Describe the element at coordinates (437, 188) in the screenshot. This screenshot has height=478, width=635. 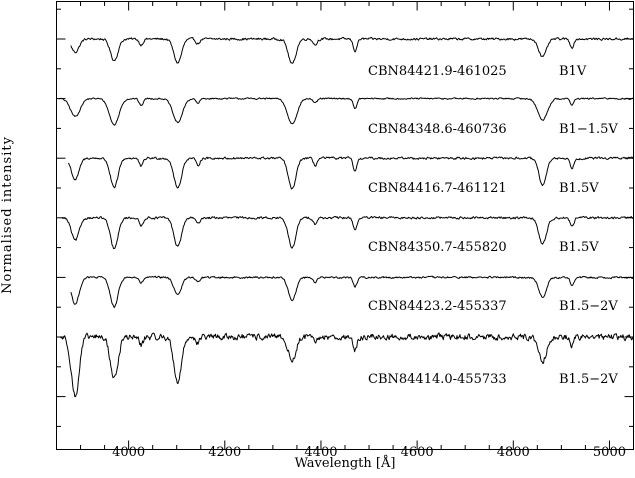
I see `series-name-label: CBN84416.7-461121` at that location.